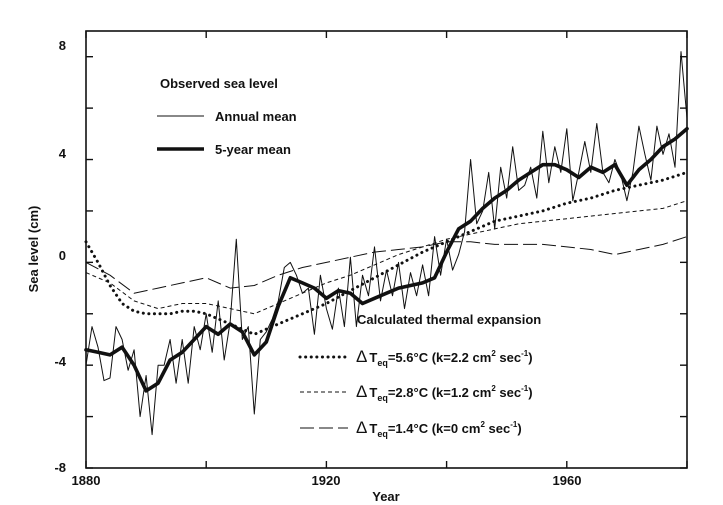 The height and width of the screenshot is (505, 723). What do you see at coordinates (385, 496) in the screenshot?
I see `x-axis-label: Year` at bounding box center [385, 496].